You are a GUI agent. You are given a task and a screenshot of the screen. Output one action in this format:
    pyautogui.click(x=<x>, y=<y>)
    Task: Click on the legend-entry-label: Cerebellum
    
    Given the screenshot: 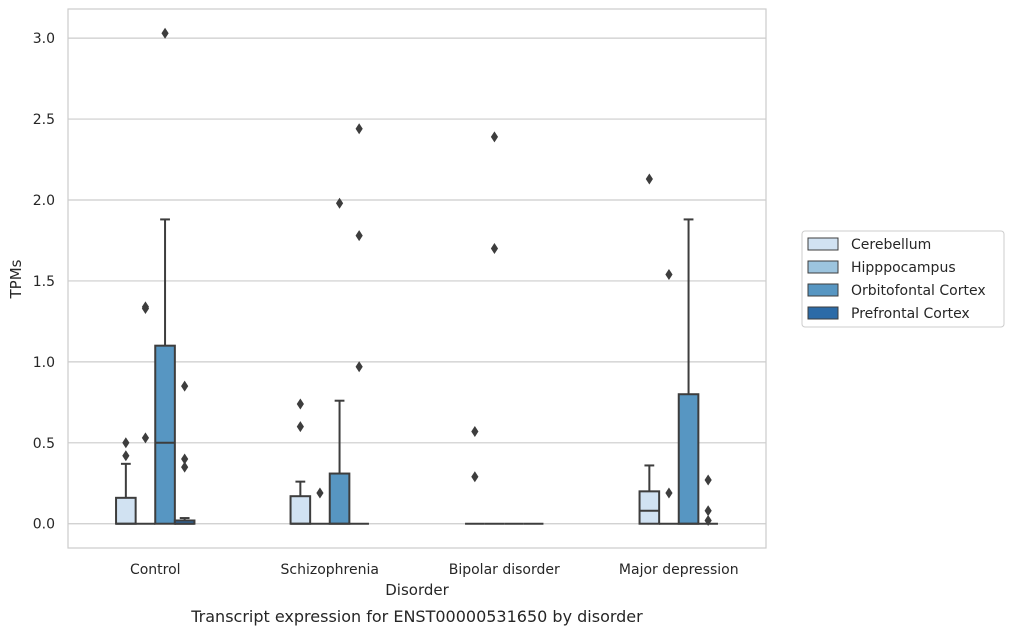 What is the action you would take?
    pyautogui.click(x=891, y=245)
    